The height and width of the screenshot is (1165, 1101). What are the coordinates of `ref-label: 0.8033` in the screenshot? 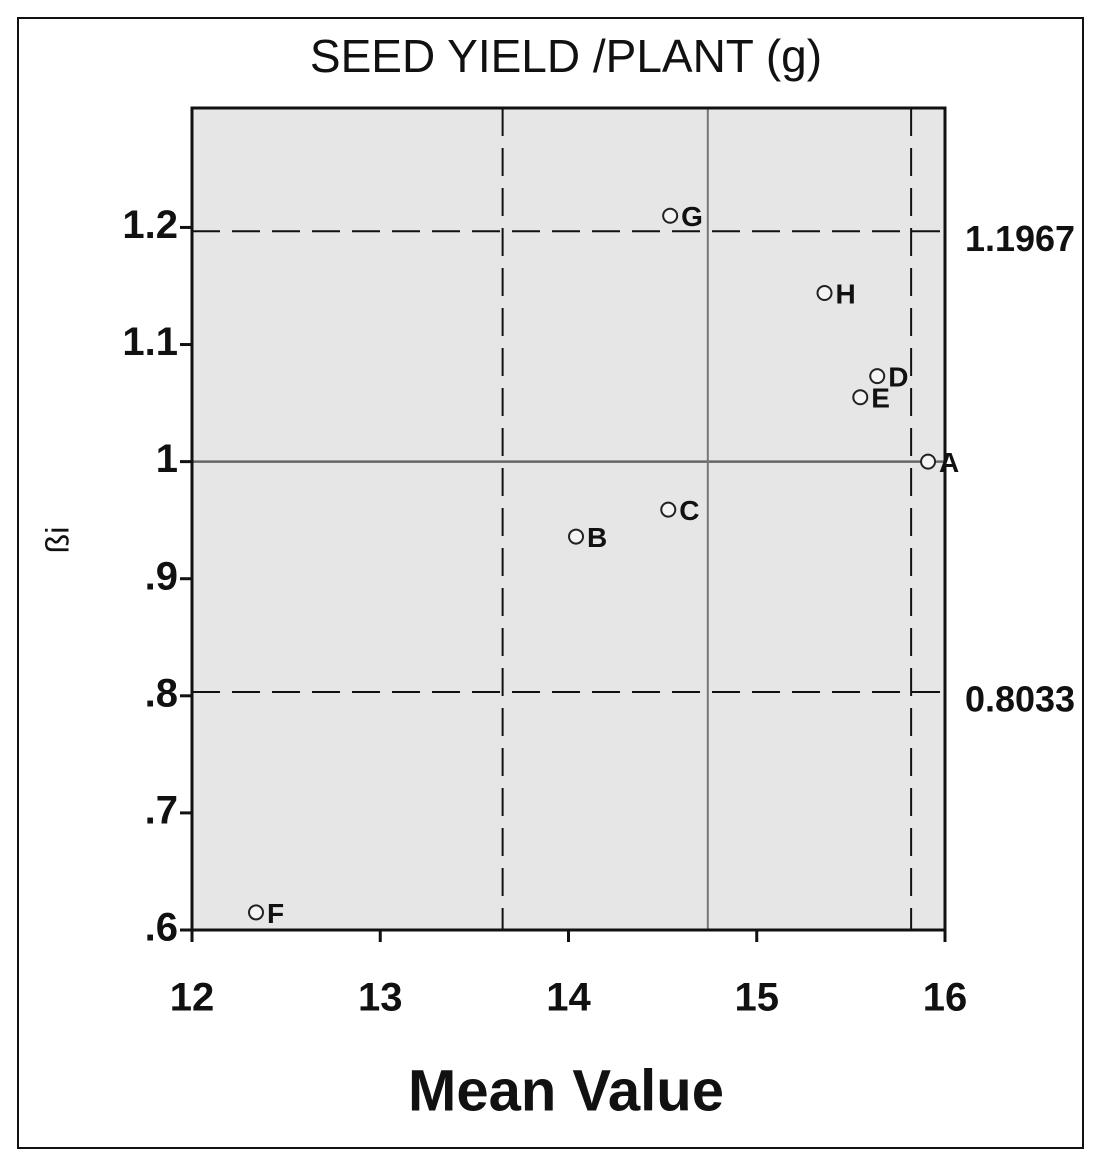 It's located at (1020, 698).